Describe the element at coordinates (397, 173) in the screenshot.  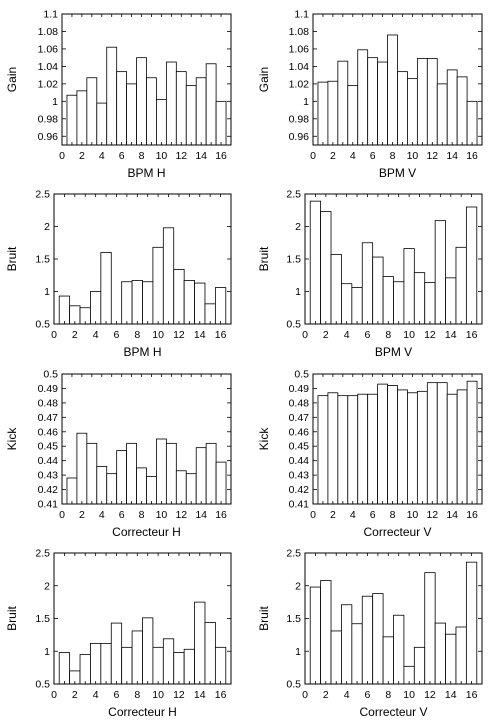
I see `x-axis-label: BPM V` at that location.